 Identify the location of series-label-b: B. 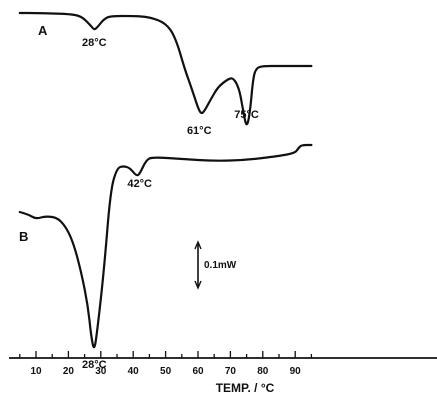
(23, 236).